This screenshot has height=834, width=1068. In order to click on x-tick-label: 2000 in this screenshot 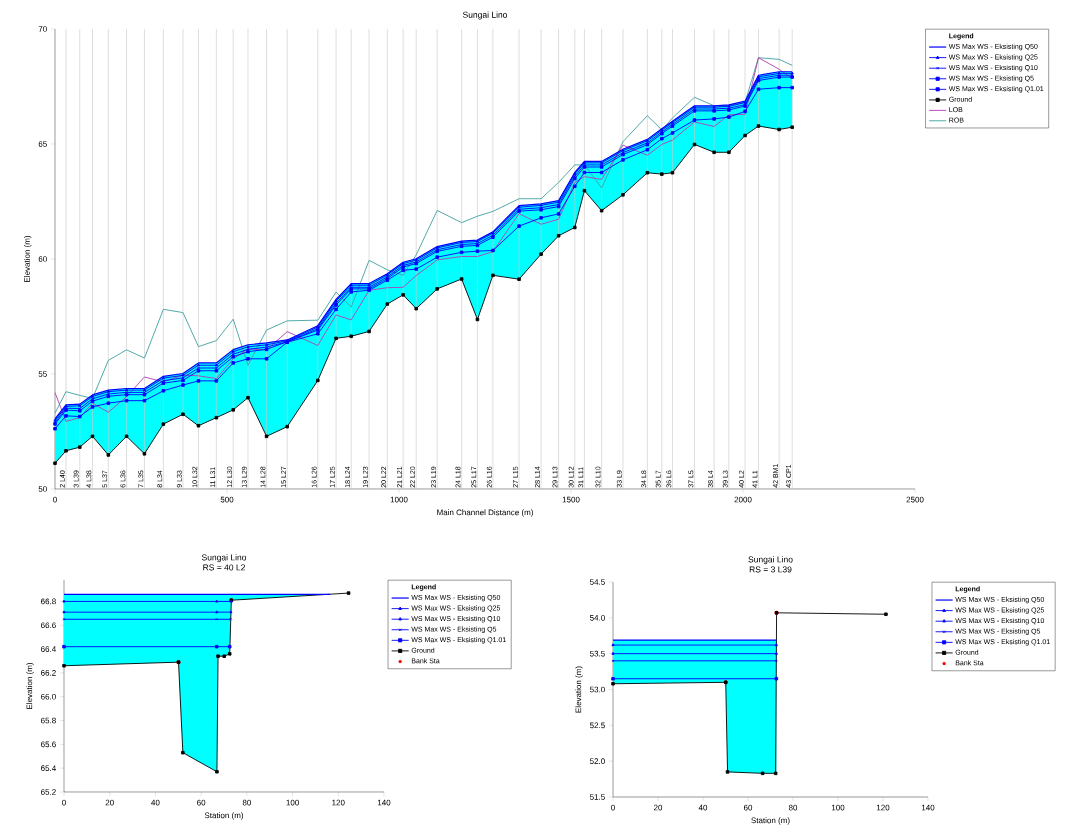, I will do `click(743, 499)`.